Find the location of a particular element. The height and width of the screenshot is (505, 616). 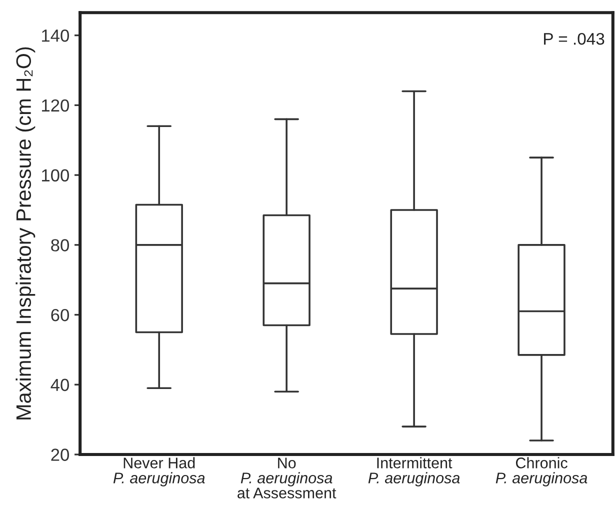

y-tick-label: 140 is located at coordinates (55, 36).